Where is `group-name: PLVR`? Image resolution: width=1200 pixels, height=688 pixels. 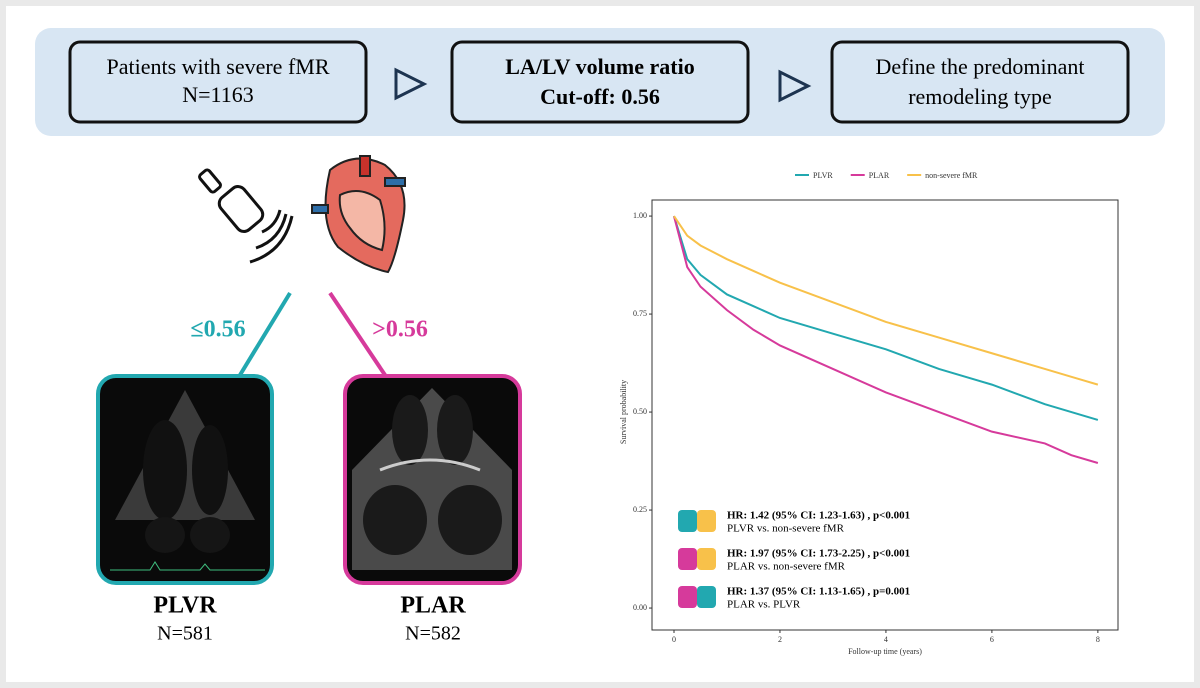 group-name: PLVR is located at coordinates (185, 606).